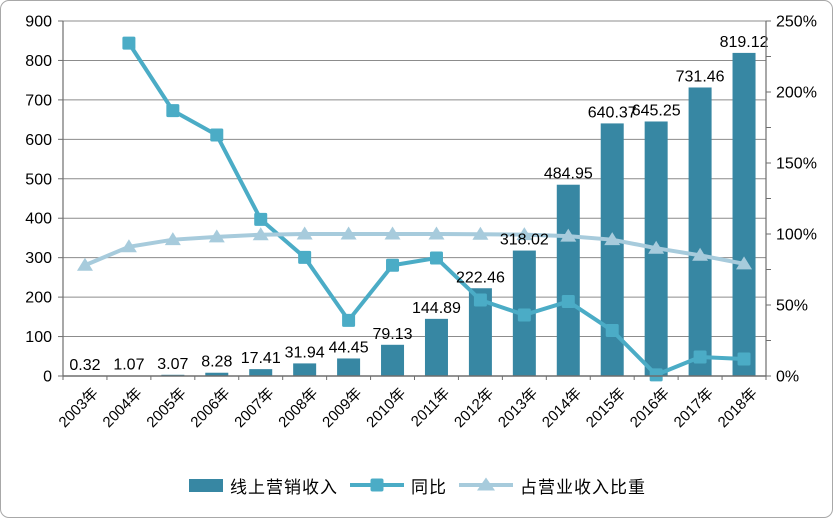 This screenshot has height=518, width=833. Describe the element at coordinates (414, 250) in the screenshot. I see `share-line` at that location.